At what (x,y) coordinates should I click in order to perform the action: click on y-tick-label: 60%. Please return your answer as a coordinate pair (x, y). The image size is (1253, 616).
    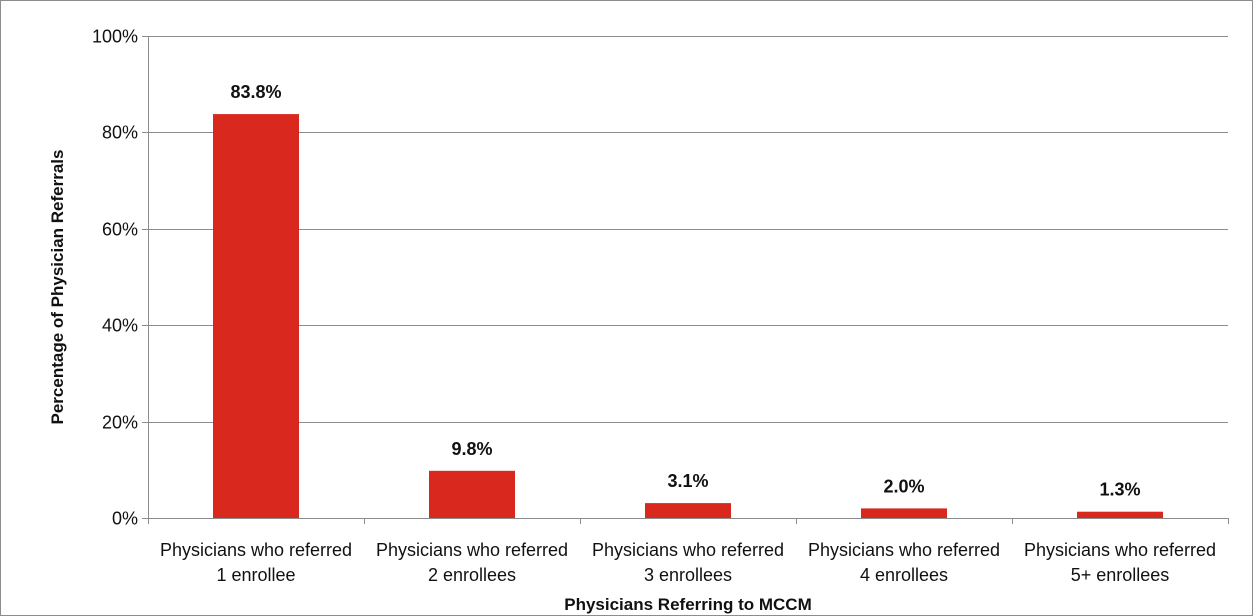
    Looking at the image, I should click on (120, 230).